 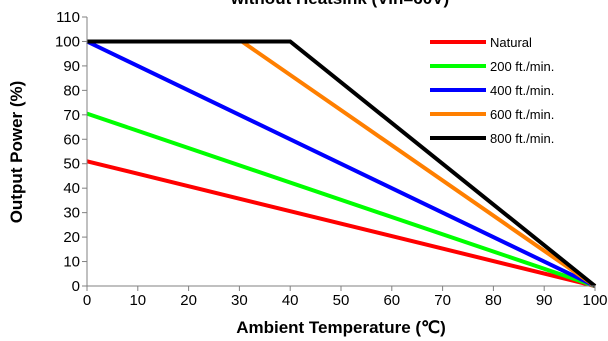 What do you see at coordinates (544, 300) in the screenshot?
I see `x-tick-label: 90` at bounding box center [544, 300].